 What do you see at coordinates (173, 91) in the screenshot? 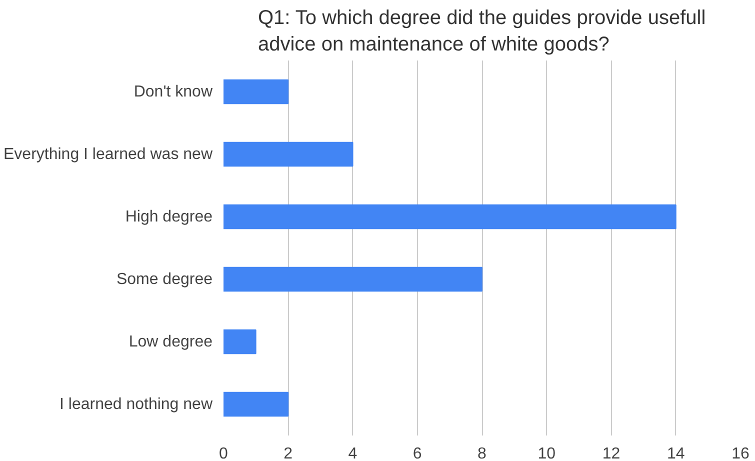
I see `y-tick-label: Don't know` at bounding box center [173, 91].